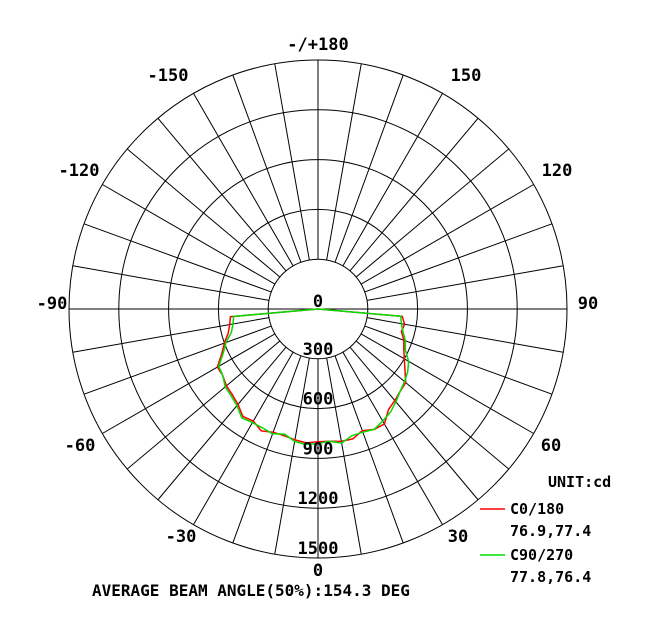  What do you see at coordinates (79, 171) in the screenshot?
I see `angle-label: -120` at bounding box center [79, 171].